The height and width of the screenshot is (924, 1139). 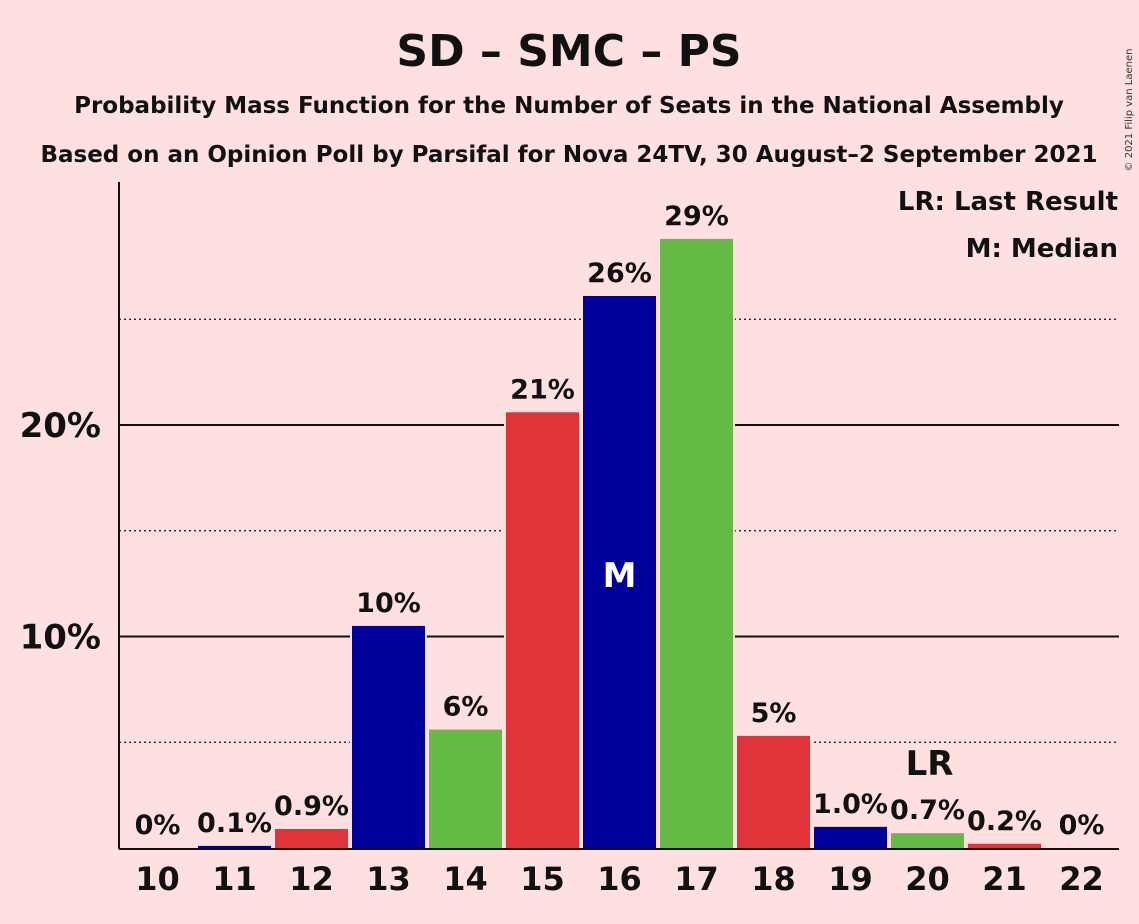 I want to click on value-label-11: 0.1%, so click(x=234, y=823).